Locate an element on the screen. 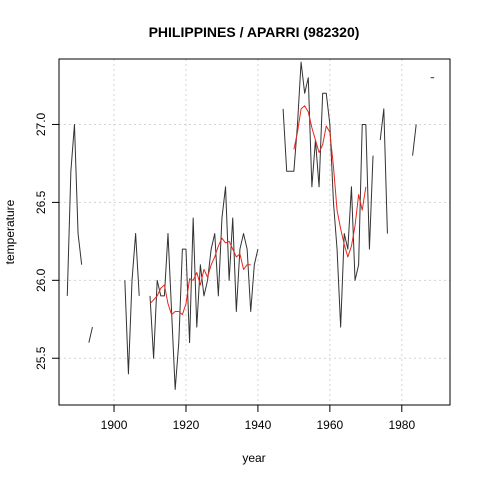  y-tick-label-26.0: 26.0 is located at coordinates (41, 280).